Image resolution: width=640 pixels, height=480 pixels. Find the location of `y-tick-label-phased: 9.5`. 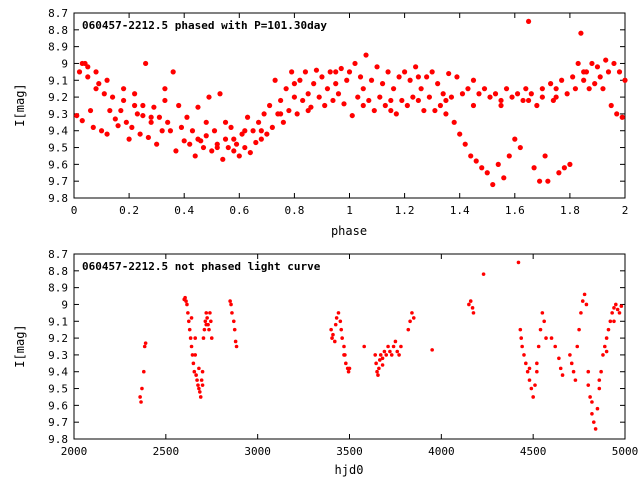

y-tick-label-phased: 9.5 is located at coordinates (58, 148).